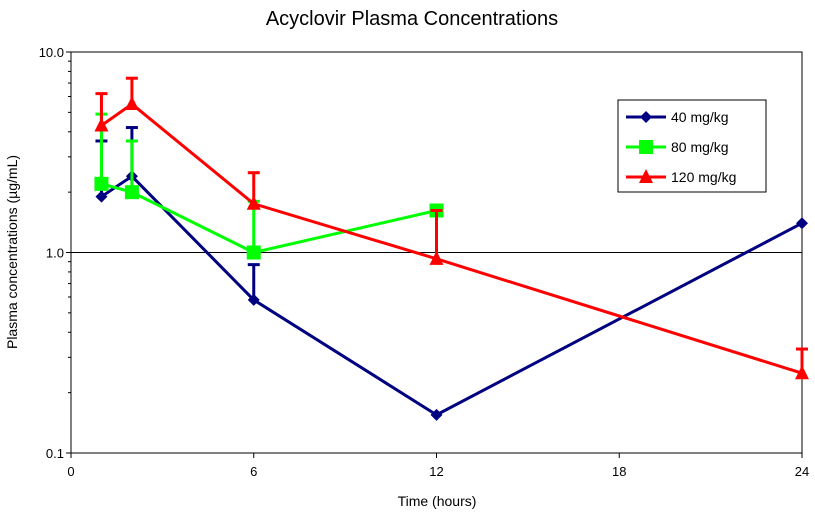 This screenshot has width=815, height=523. Describe the element at coordinates (437, 501) in the screenshot. I see `x-axis-title: Time (hours)` at that location.